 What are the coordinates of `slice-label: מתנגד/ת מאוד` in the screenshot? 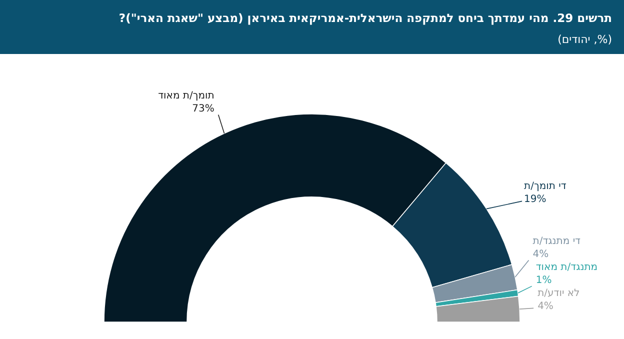 It's located at (567, 268).